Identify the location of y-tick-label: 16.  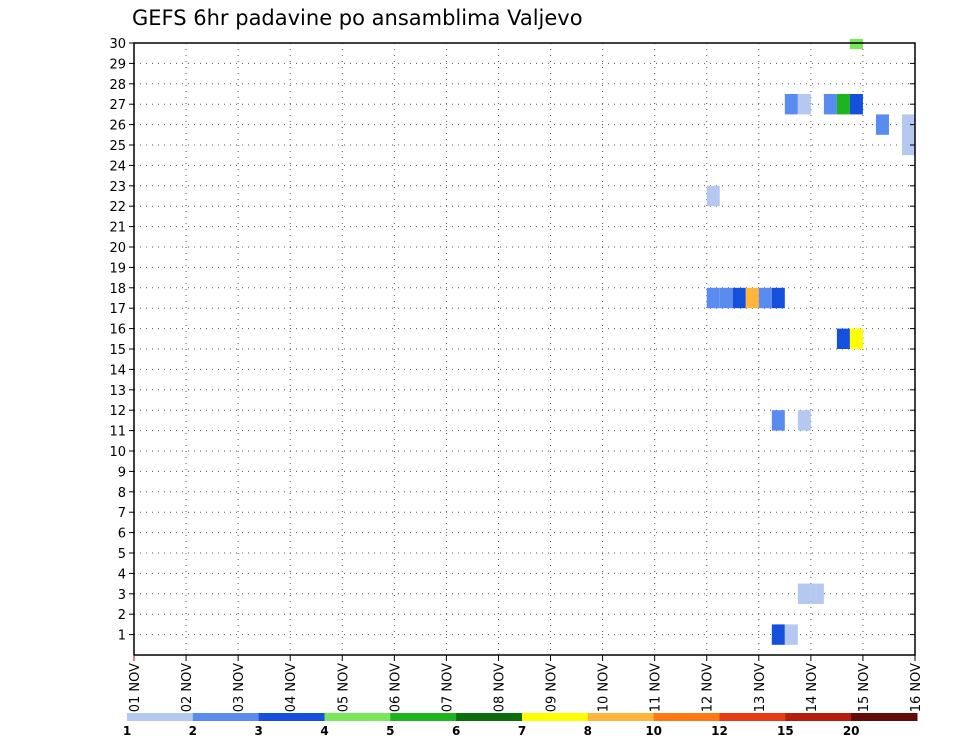
(117, 330).